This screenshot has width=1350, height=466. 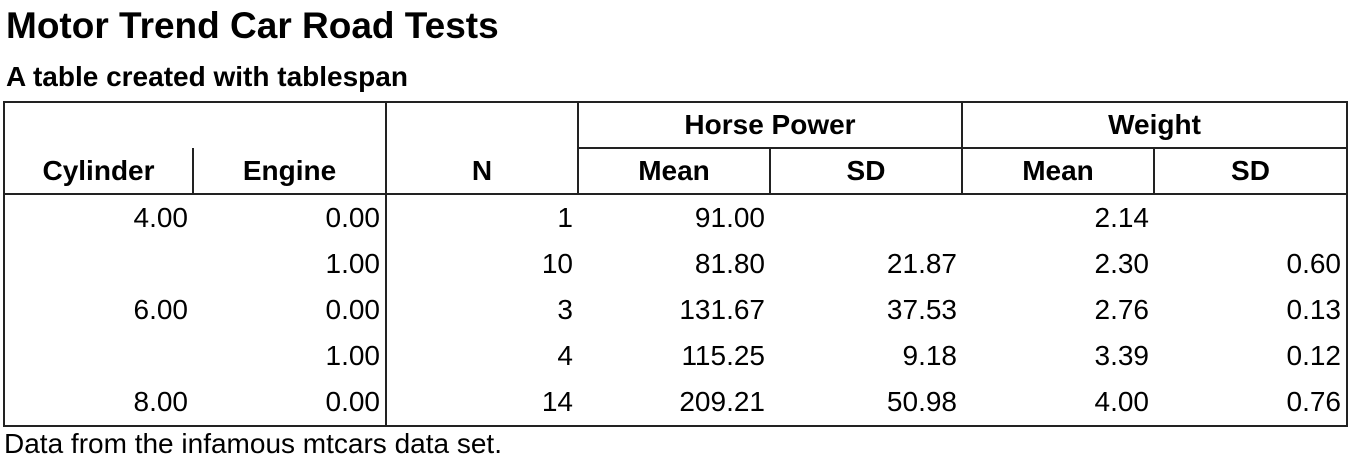 What do you see at coordinates (921, 309) in the screenshot?
I see `cell-hp-sd: 37.53` at bounding box center [921, 309].